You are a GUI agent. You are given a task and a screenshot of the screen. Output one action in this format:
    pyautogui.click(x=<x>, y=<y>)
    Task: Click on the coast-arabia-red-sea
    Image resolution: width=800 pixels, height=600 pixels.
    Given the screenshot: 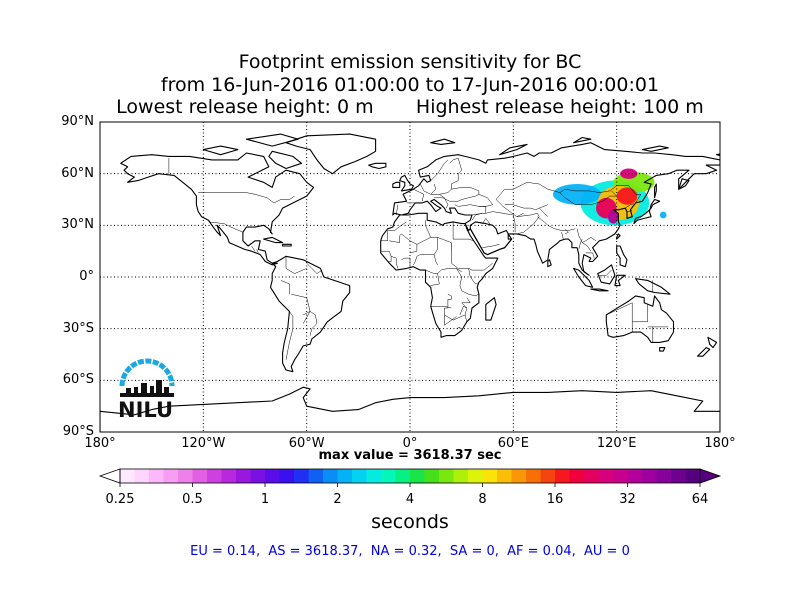 What is the action you would take?
    pyautogui.click(x=491, y=238)
    